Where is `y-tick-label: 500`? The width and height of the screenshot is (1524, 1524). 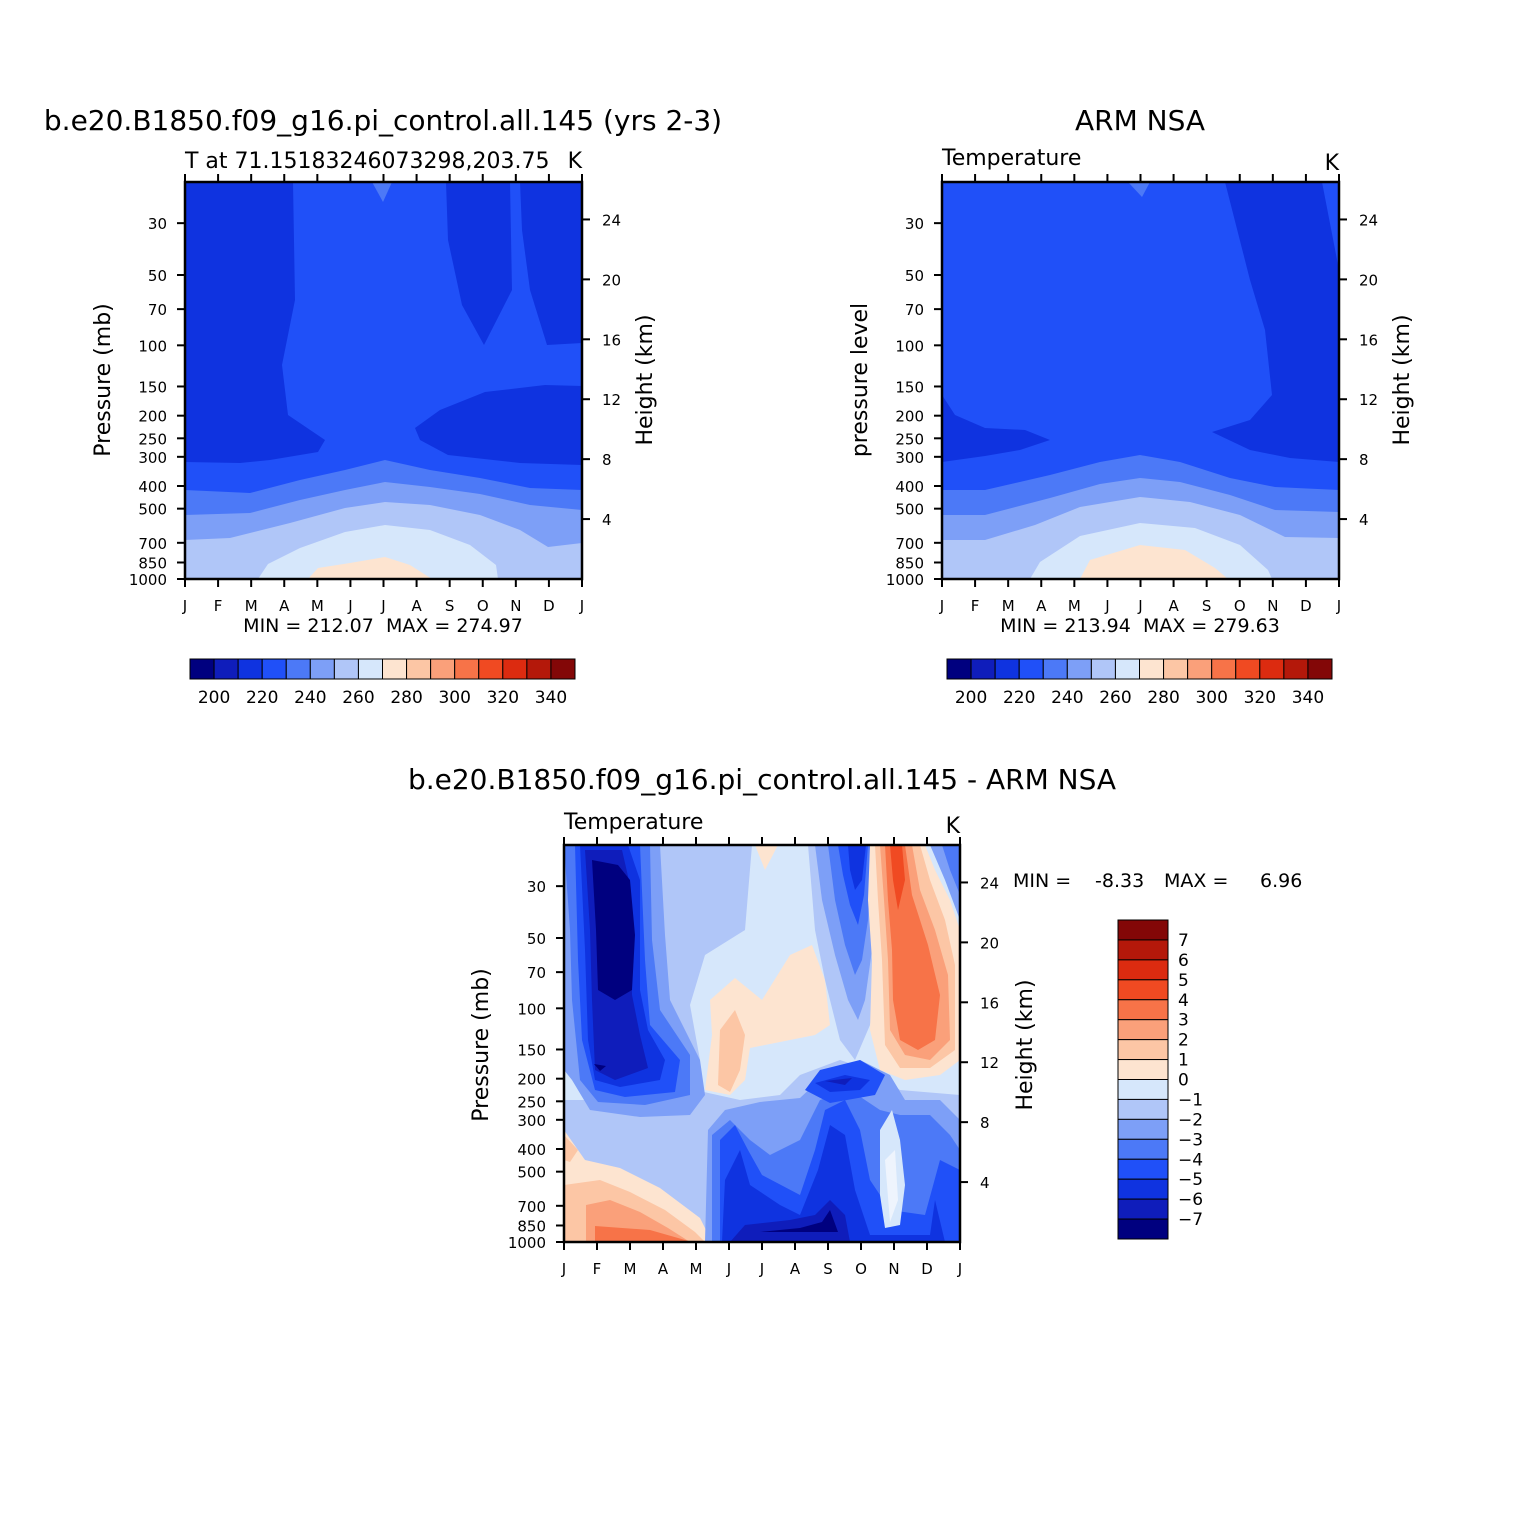
y-tick-label: 500 is located at coordinates (909, 510).